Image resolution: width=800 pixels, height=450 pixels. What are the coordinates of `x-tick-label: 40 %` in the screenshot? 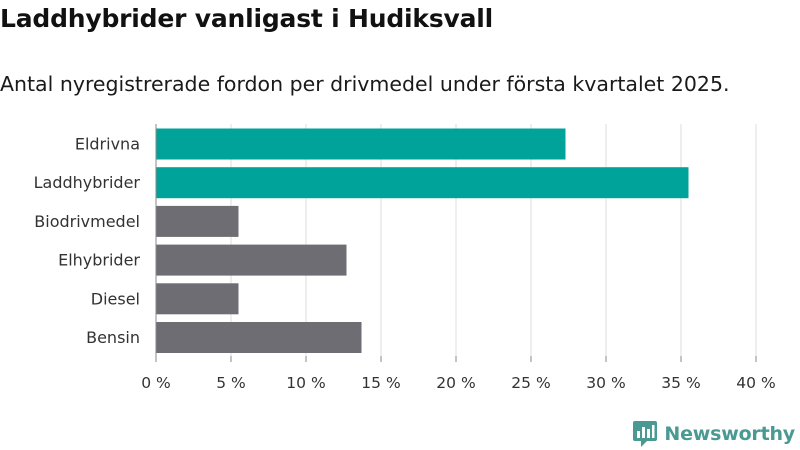 It's located at (755, 383).